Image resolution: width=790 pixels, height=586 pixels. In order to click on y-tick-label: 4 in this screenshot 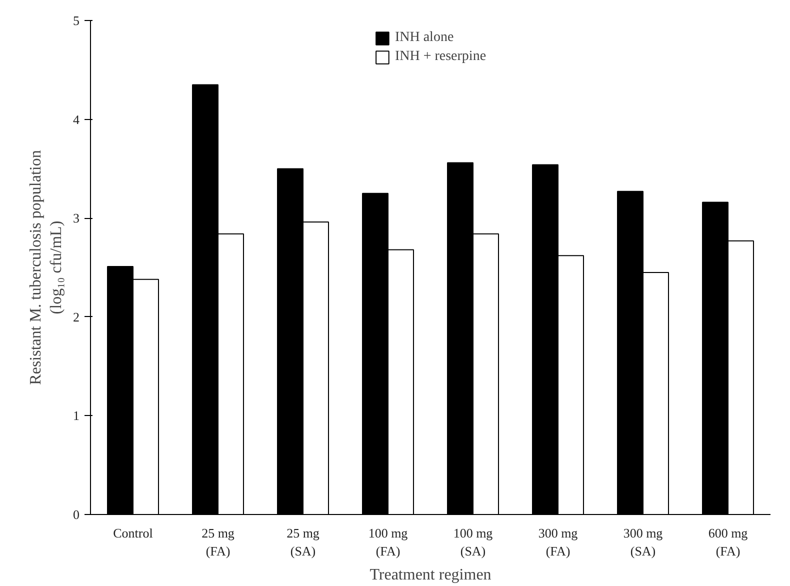, I will do `click(76, 119)`.